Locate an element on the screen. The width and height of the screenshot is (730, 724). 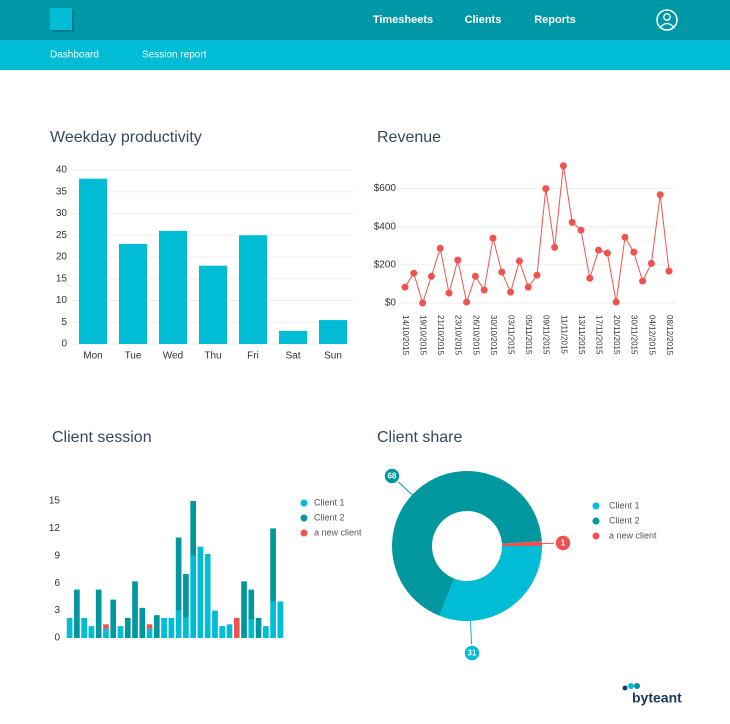
legend-label: Client 2 is located at coordinates (624, 520).